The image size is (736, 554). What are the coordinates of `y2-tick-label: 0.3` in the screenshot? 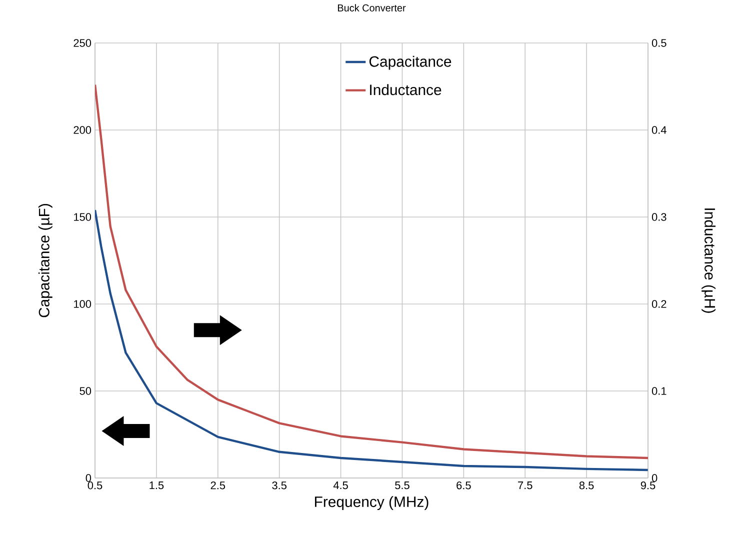 It's located at (659, 217).